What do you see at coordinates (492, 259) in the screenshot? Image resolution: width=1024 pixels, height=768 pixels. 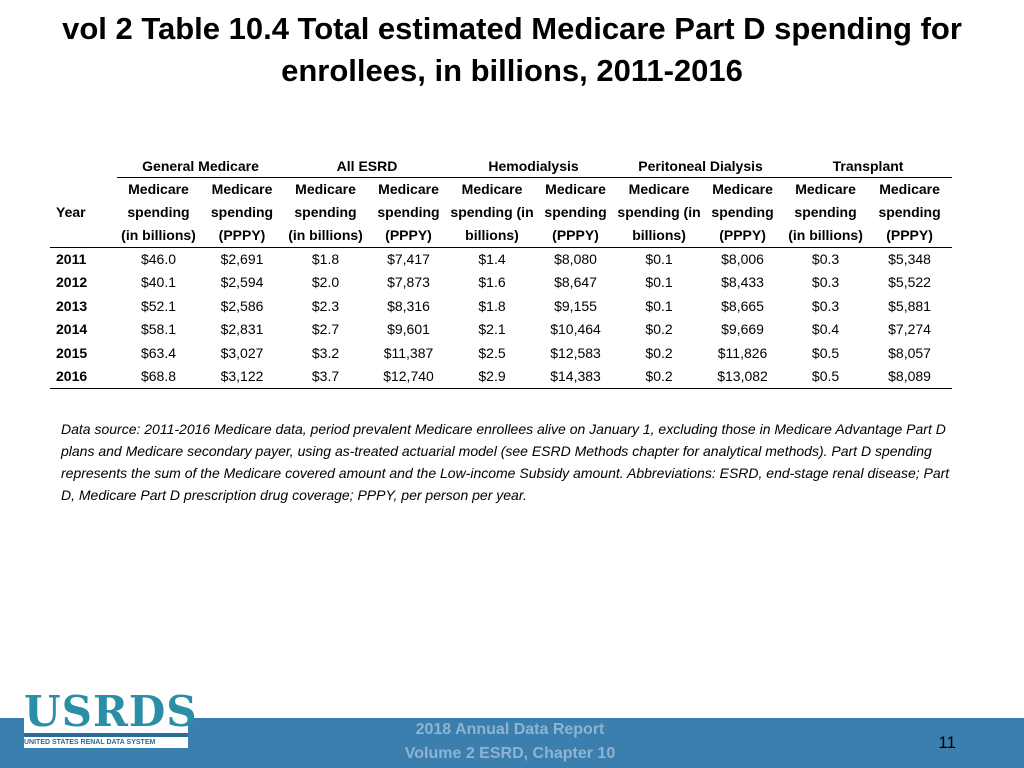 I see `table-cell: $1.4` at bounding box center [492, 259].